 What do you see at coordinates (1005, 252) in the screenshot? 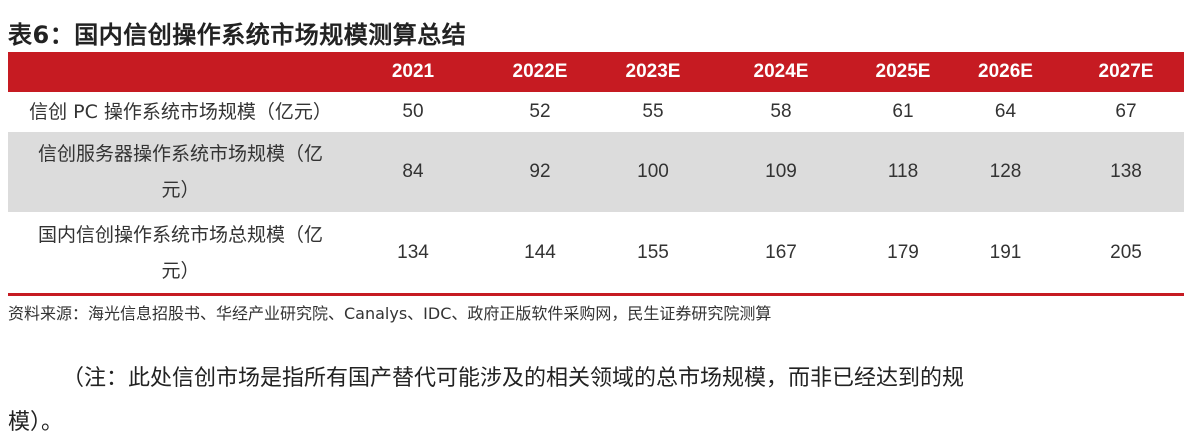
I see `table-cell: 191` at bounding box center [1005, 252].